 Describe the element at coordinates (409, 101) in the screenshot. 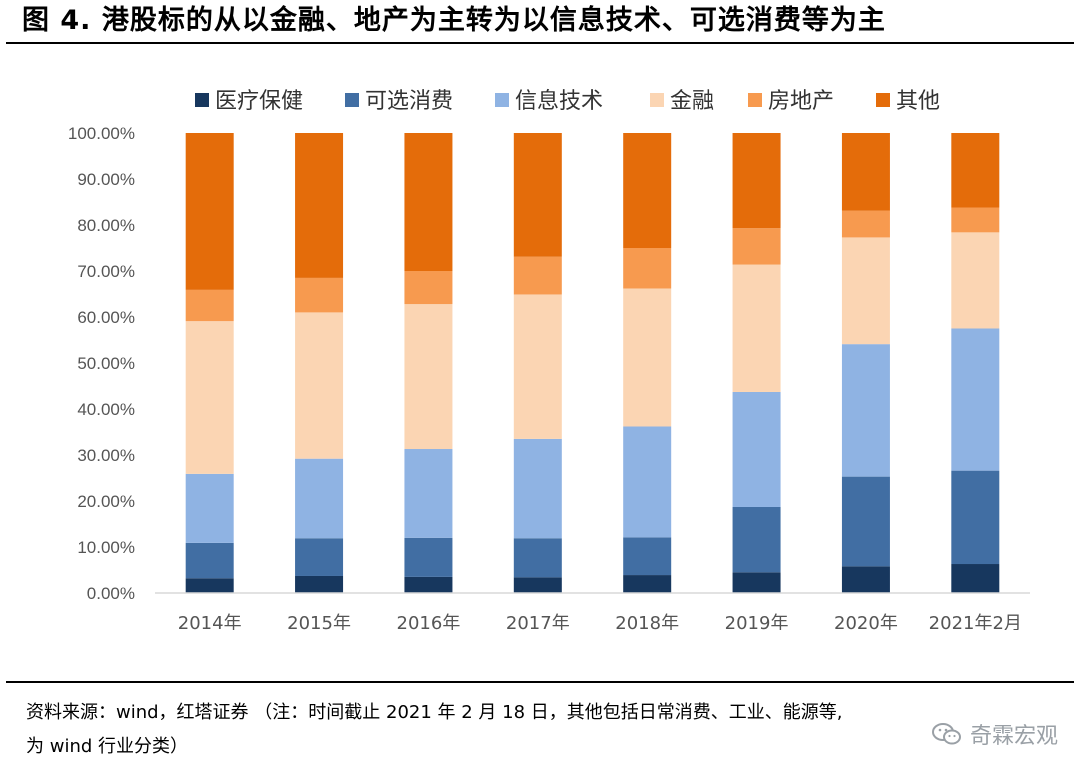

I see `legend-label-1: 可选消费` at that location.